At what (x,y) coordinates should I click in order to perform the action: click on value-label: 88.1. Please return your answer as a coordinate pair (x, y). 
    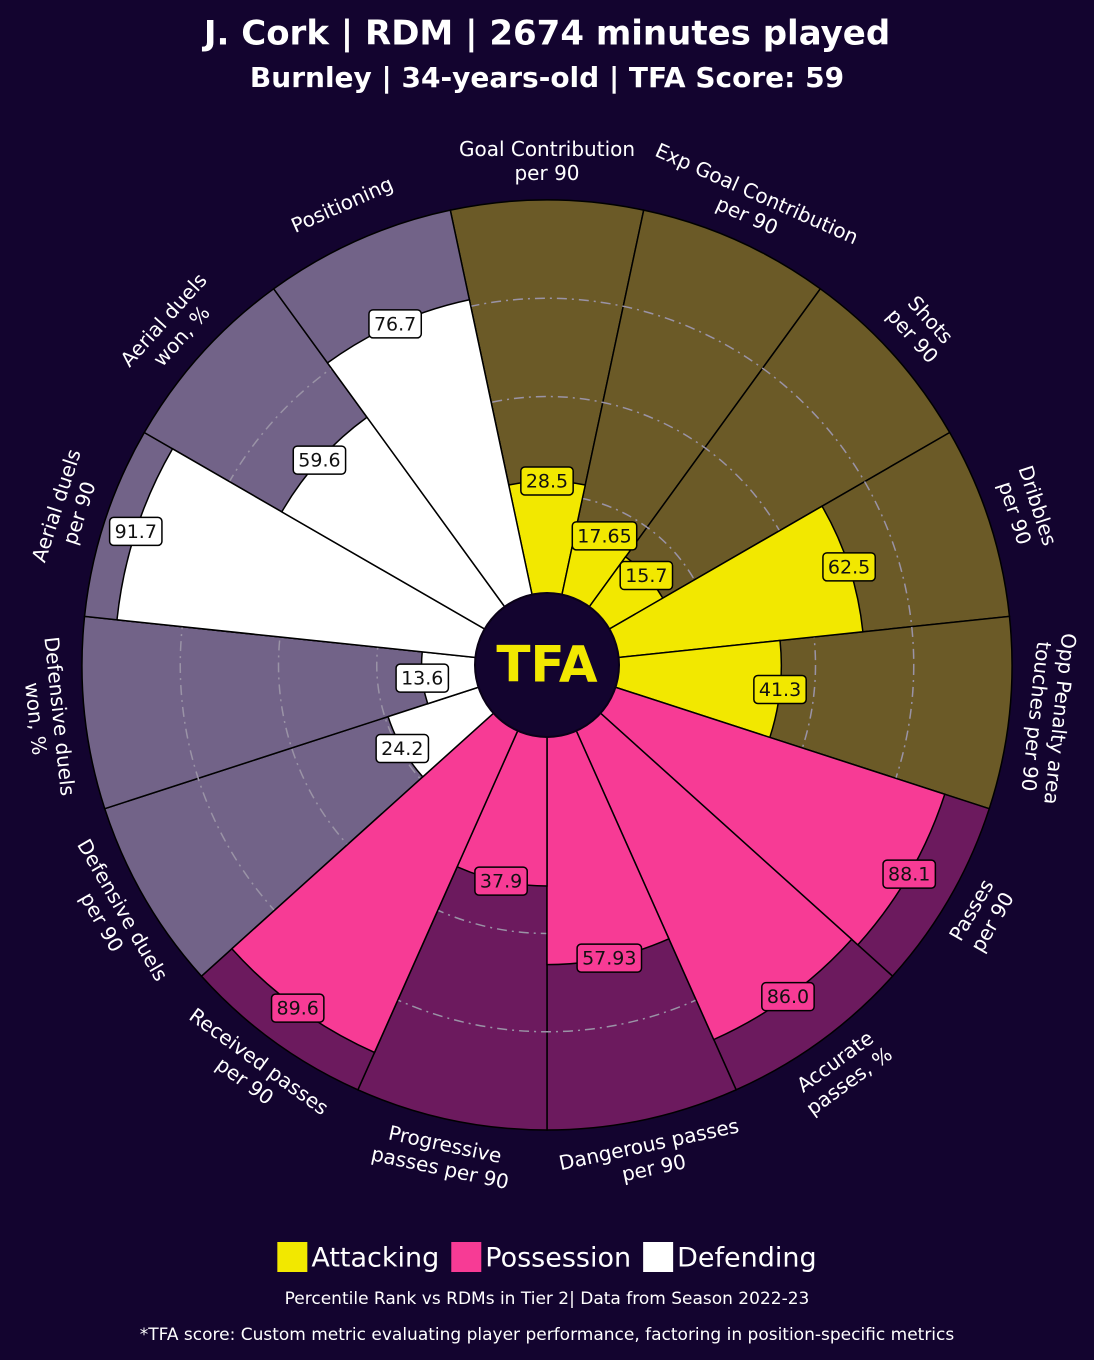
    Looking at the image, I should click on (909, 874).